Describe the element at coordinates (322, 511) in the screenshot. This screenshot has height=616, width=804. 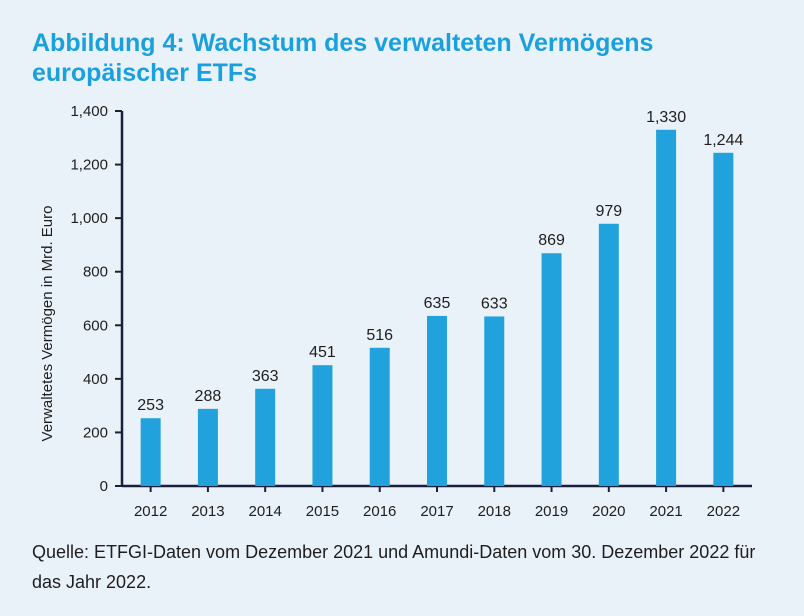
I see `x-tick-label-2015: 2015` at that location.